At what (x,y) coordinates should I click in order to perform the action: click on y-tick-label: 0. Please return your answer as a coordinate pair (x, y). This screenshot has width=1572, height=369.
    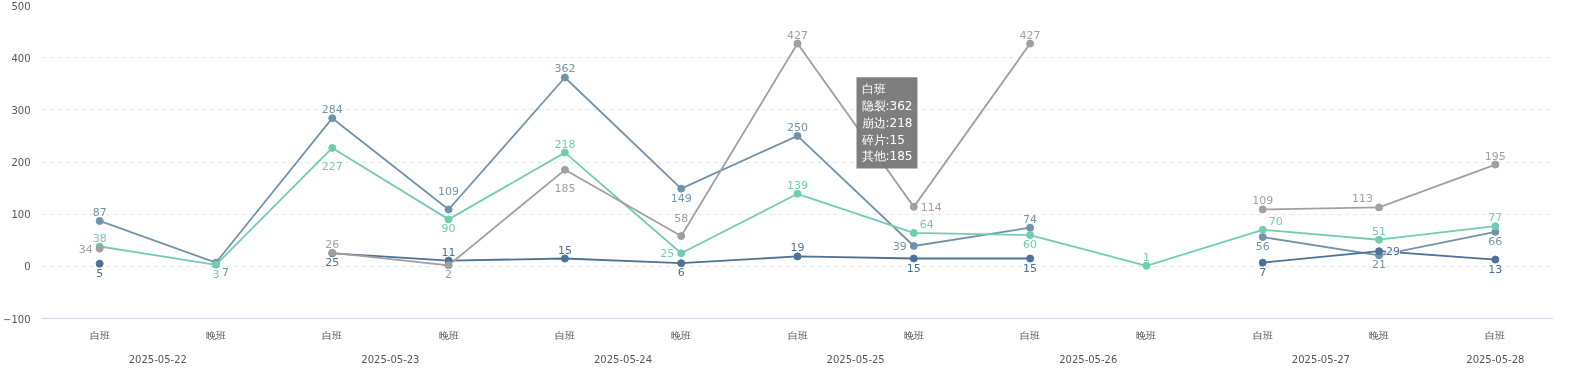
    Looking at the image, I should click on (27, 267).